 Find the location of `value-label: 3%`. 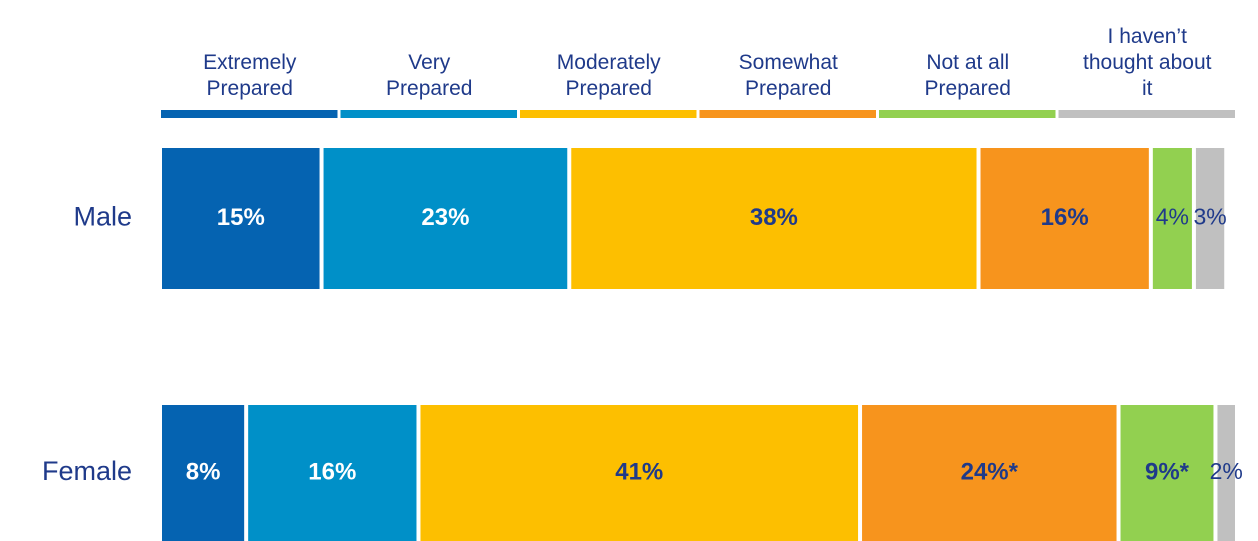

value-label: 3% is located at coordinates (1209, 217).